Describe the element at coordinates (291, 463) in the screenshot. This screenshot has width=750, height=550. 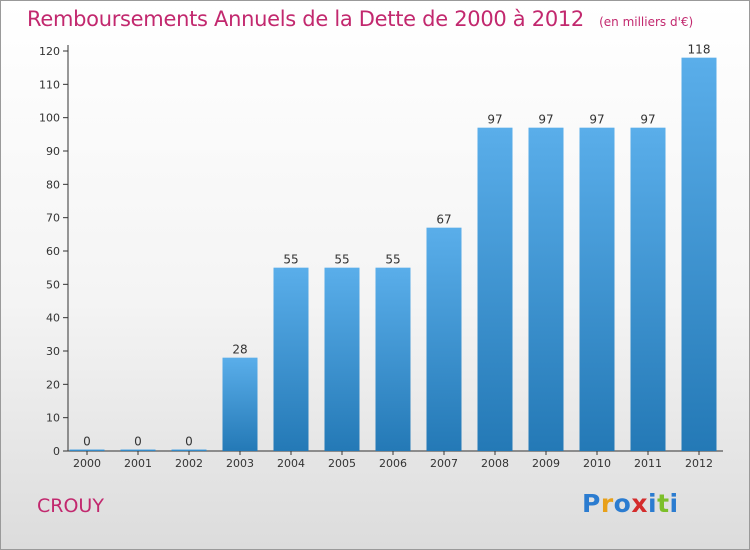
I see `x-tick-label: 2004` at that location.